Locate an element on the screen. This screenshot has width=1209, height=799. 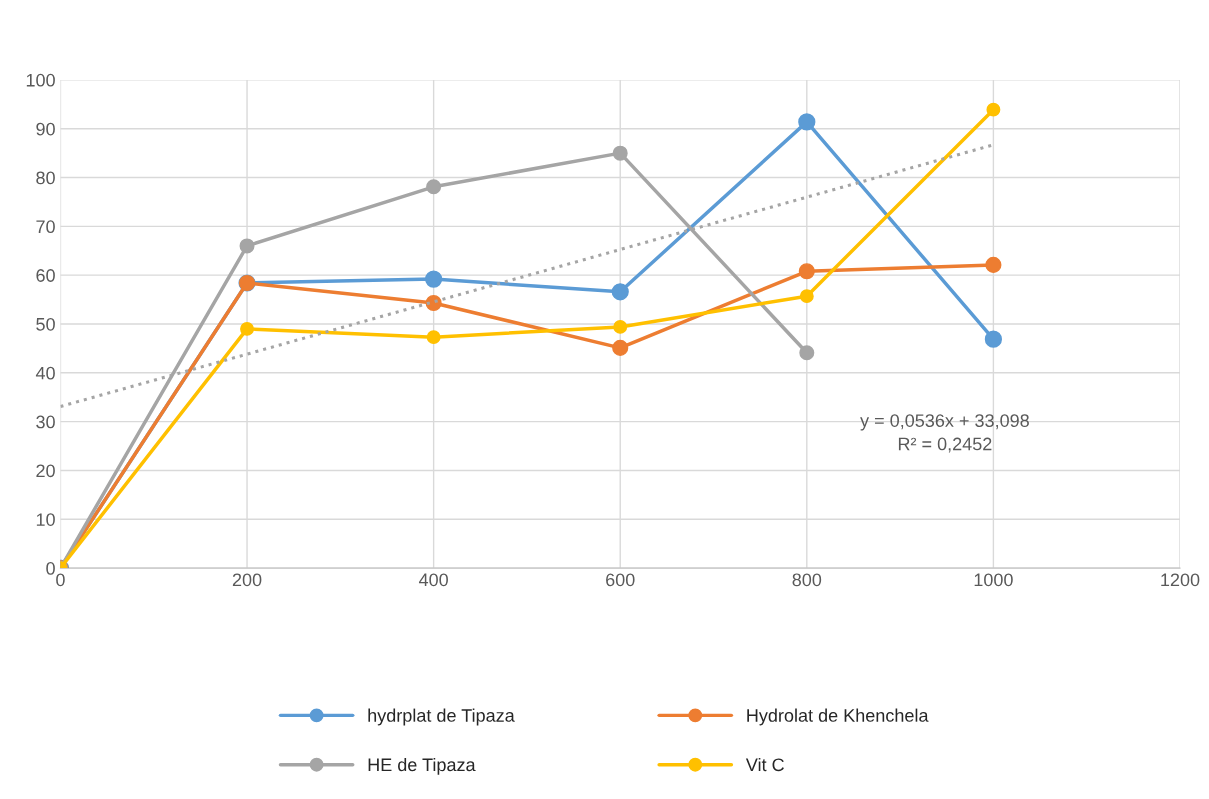
x-tick-label: 1000 is located at coordinates (993, 580).